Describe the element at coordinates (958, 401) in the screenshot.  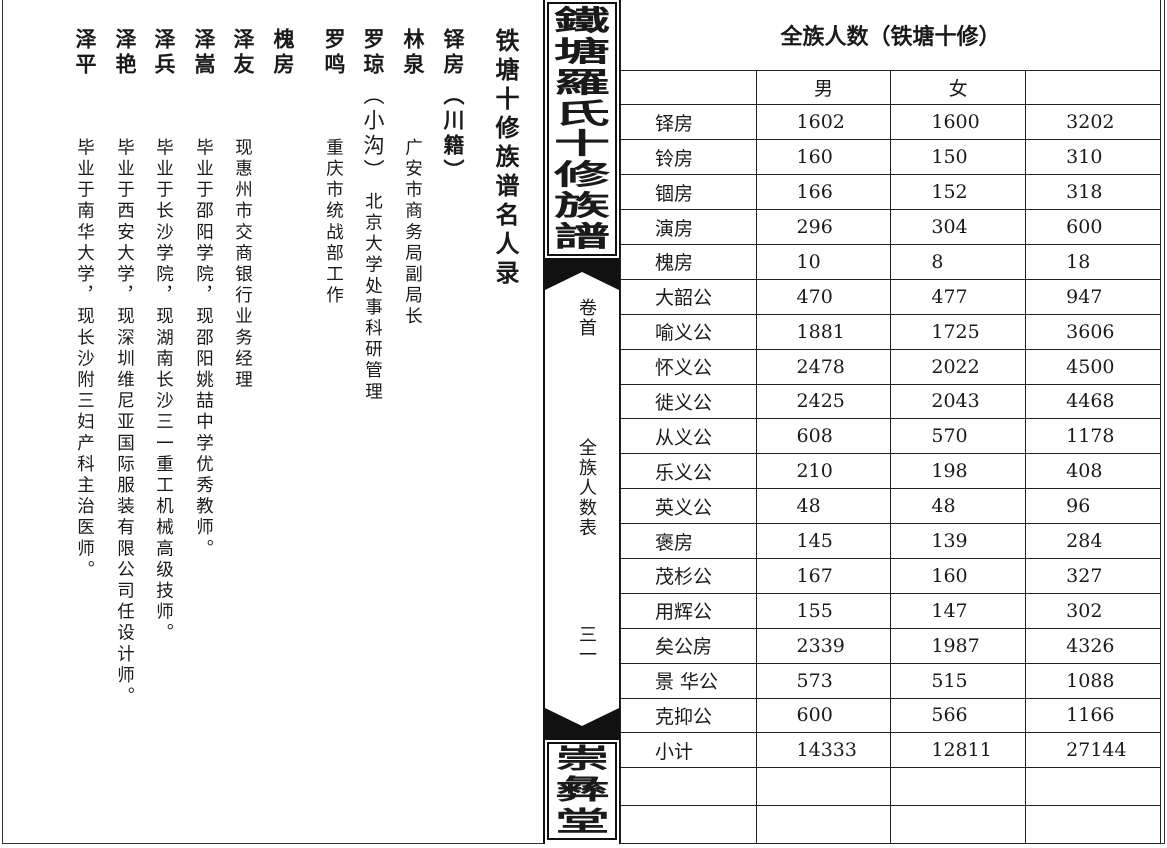
I see `female-count: 2043` at that location.